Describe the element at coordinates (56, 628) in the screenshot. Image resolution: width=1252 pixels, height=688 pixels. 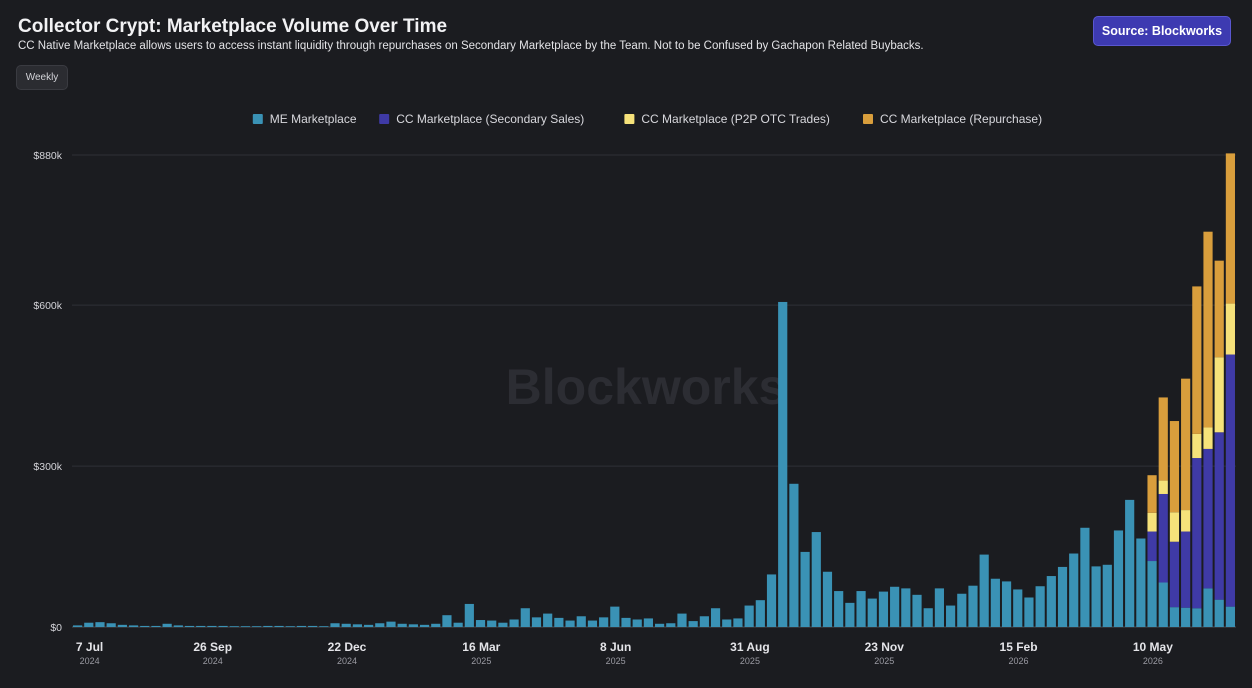
I see `y-tick-label: $0` at that location.